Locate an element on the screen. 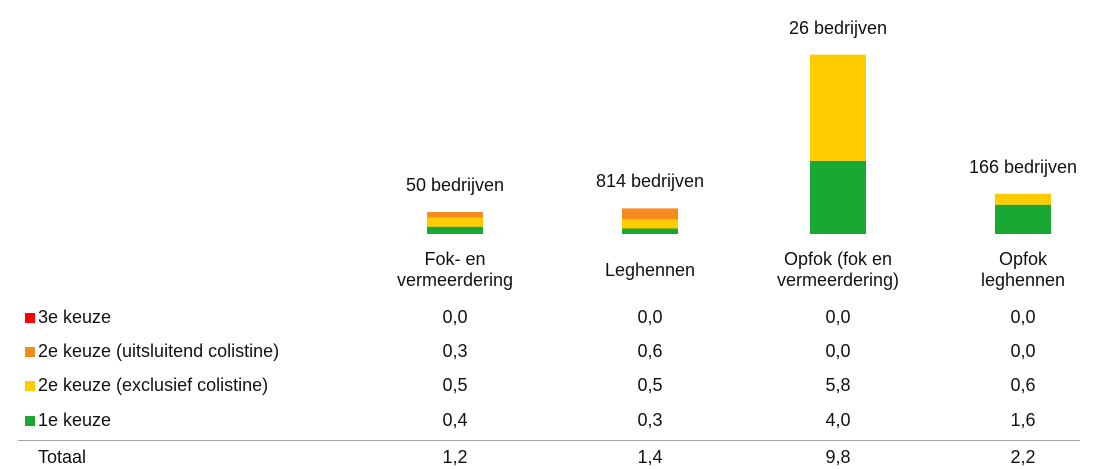 This screenshot has height=469, width=1105. bar-label: 26 bedrijven is located at coordinates (838, 27).